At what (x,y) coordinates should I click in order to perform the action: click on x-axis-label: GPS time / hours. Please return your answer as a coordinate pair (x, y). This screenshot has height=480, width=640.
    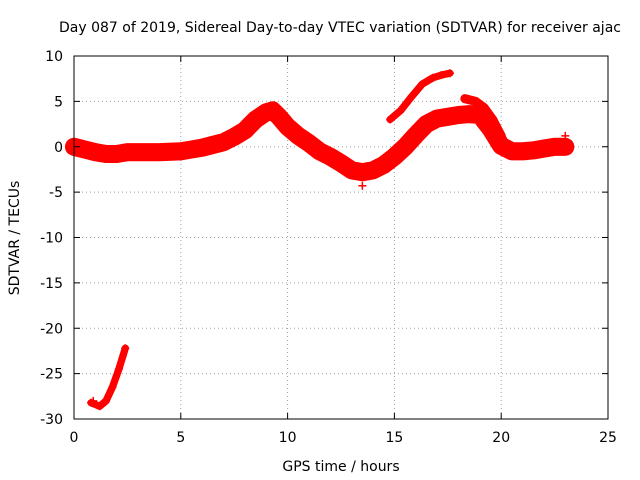
    Looking at the image, I should click on (340, 467).